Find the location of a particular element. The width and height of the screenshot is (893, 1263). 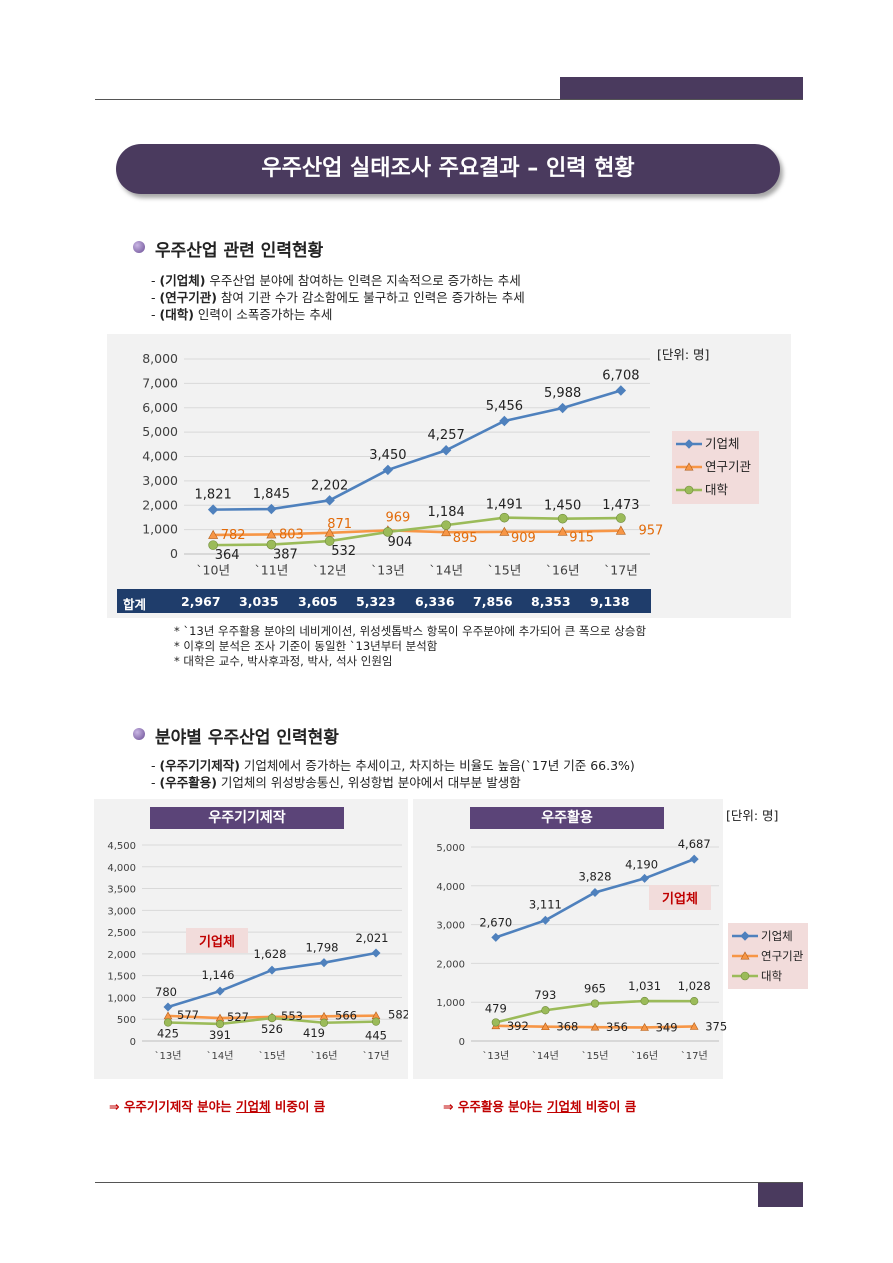

section1-title: 우주산업 관련 인력현황 is located at coordinates (239, 251).